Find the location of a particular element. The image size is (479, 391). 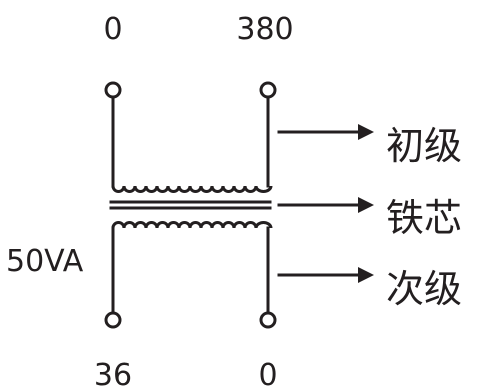

power-rating-label: 50VA is located at coordinates (45, 261).